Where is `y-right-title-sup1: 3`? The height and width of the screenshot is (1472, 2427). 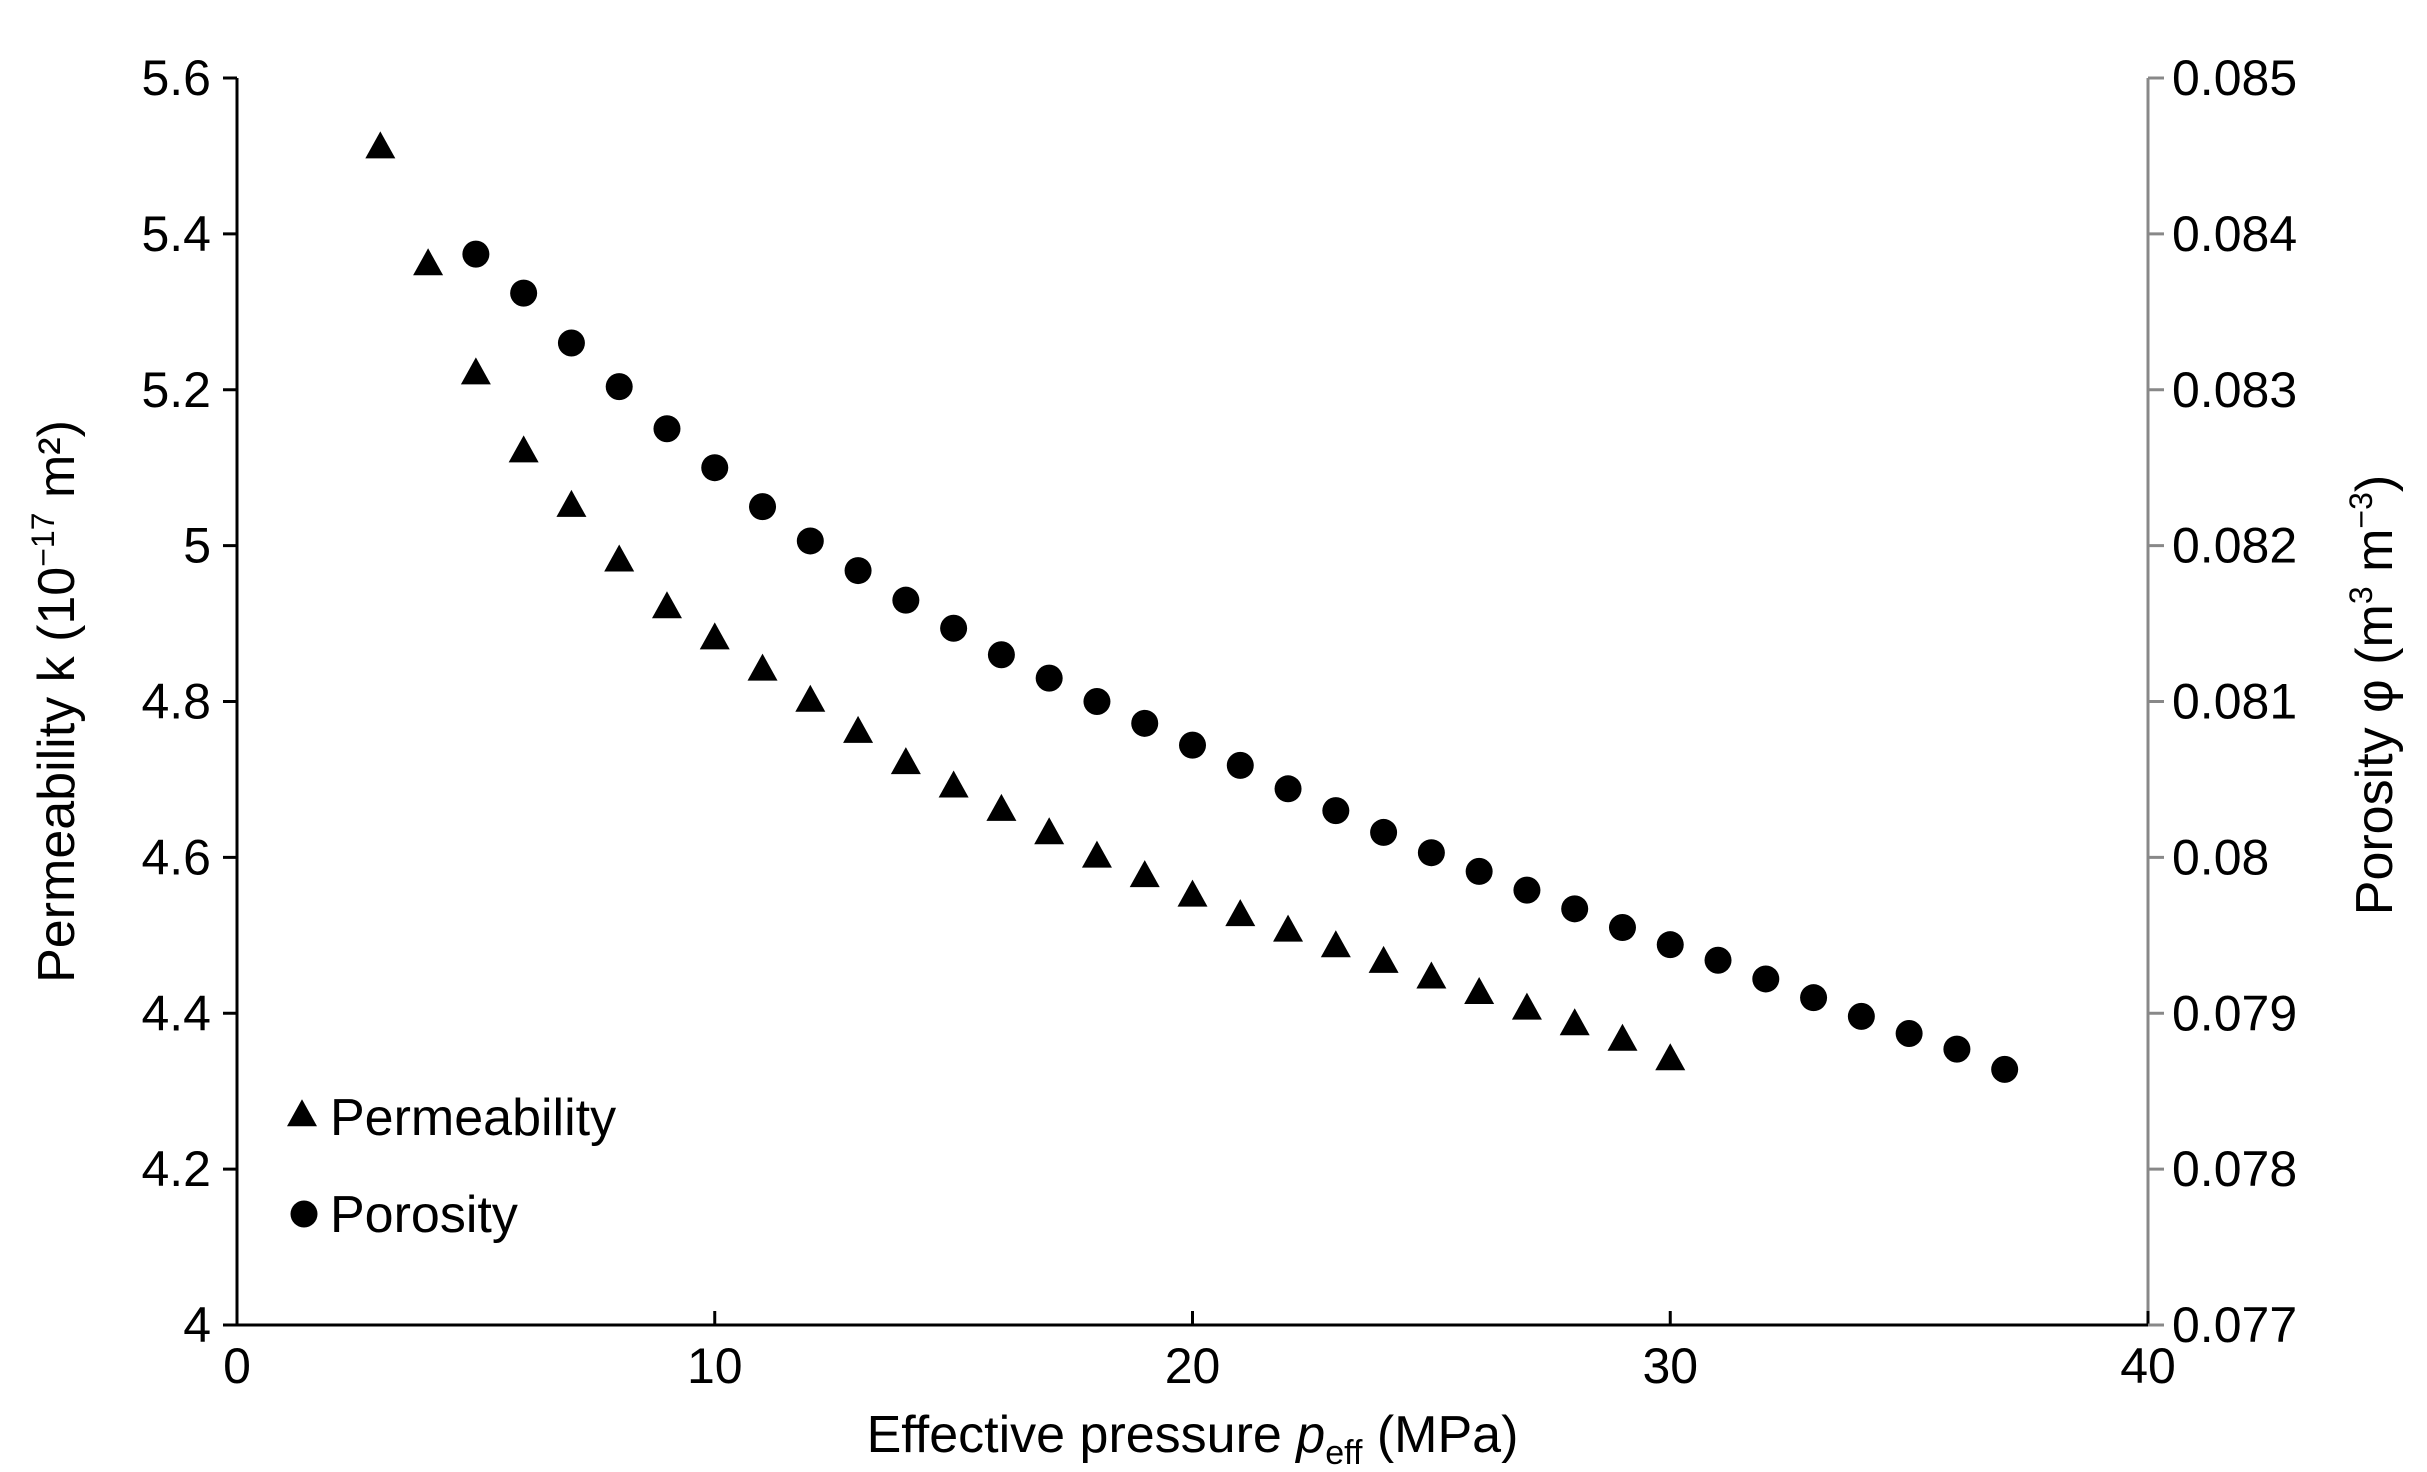
y-right-title-sup1: 3 is located at coordinates (2361, 595).